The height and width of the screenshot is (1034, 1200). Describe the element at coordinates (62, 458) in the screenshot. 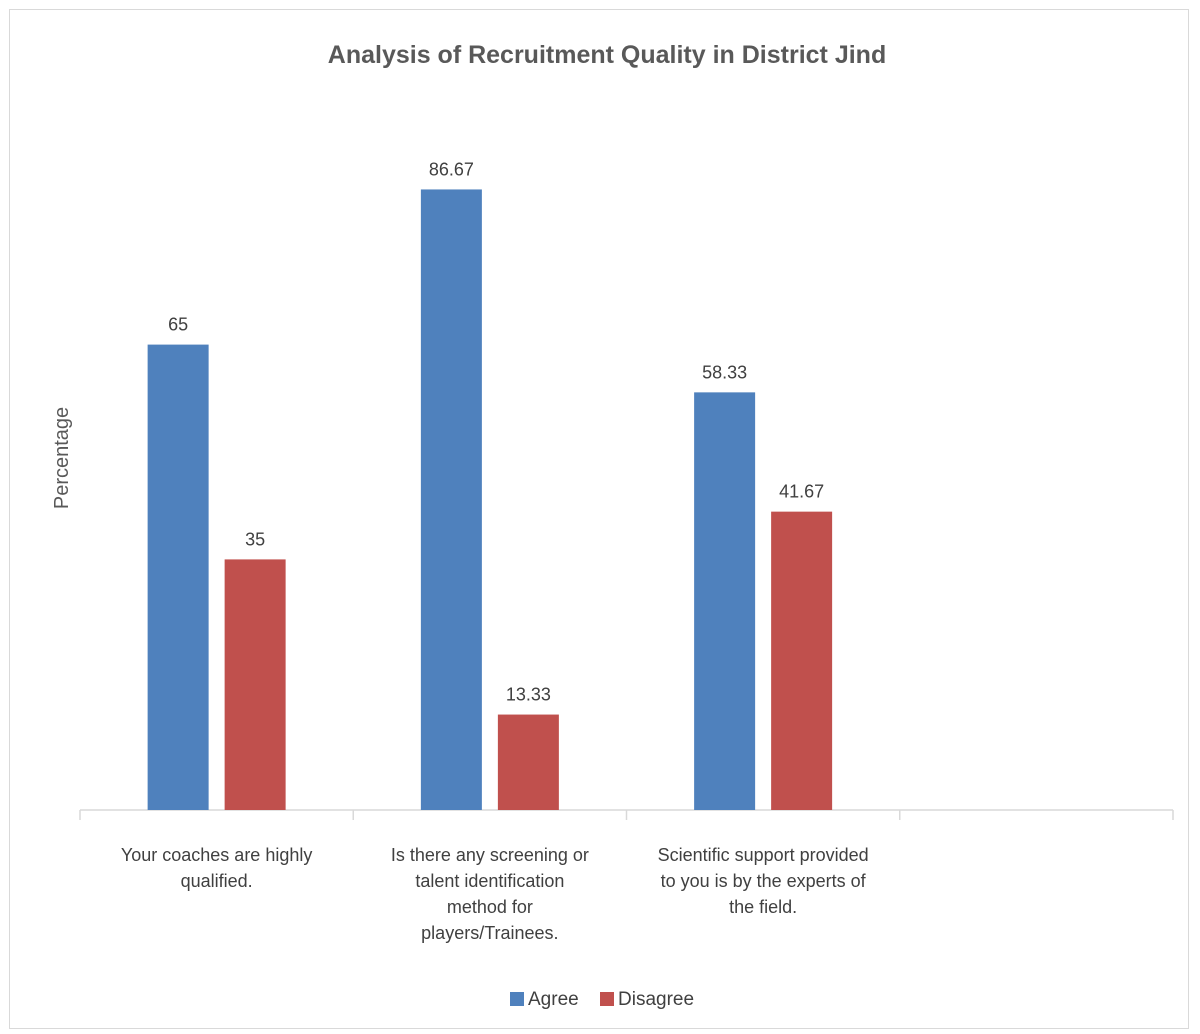

I see `y-axis-title: Percentage` at that location.